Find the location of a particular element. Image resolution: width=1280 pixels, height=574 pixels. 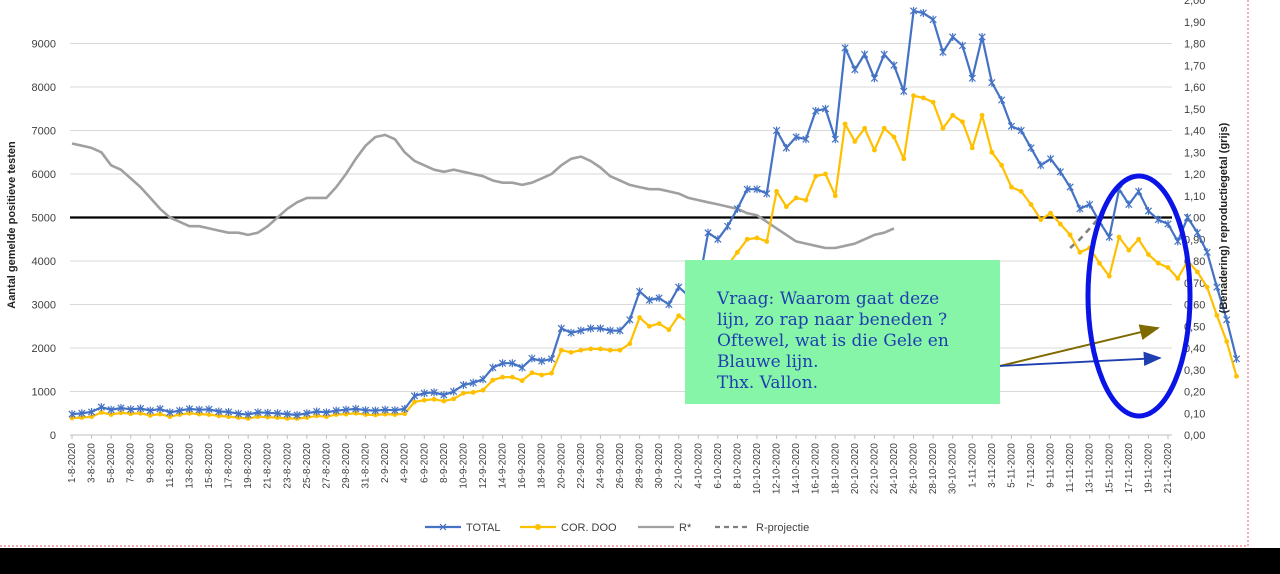

x-tick-label: 15-11-2020 is located at coordinates (1109, 468).